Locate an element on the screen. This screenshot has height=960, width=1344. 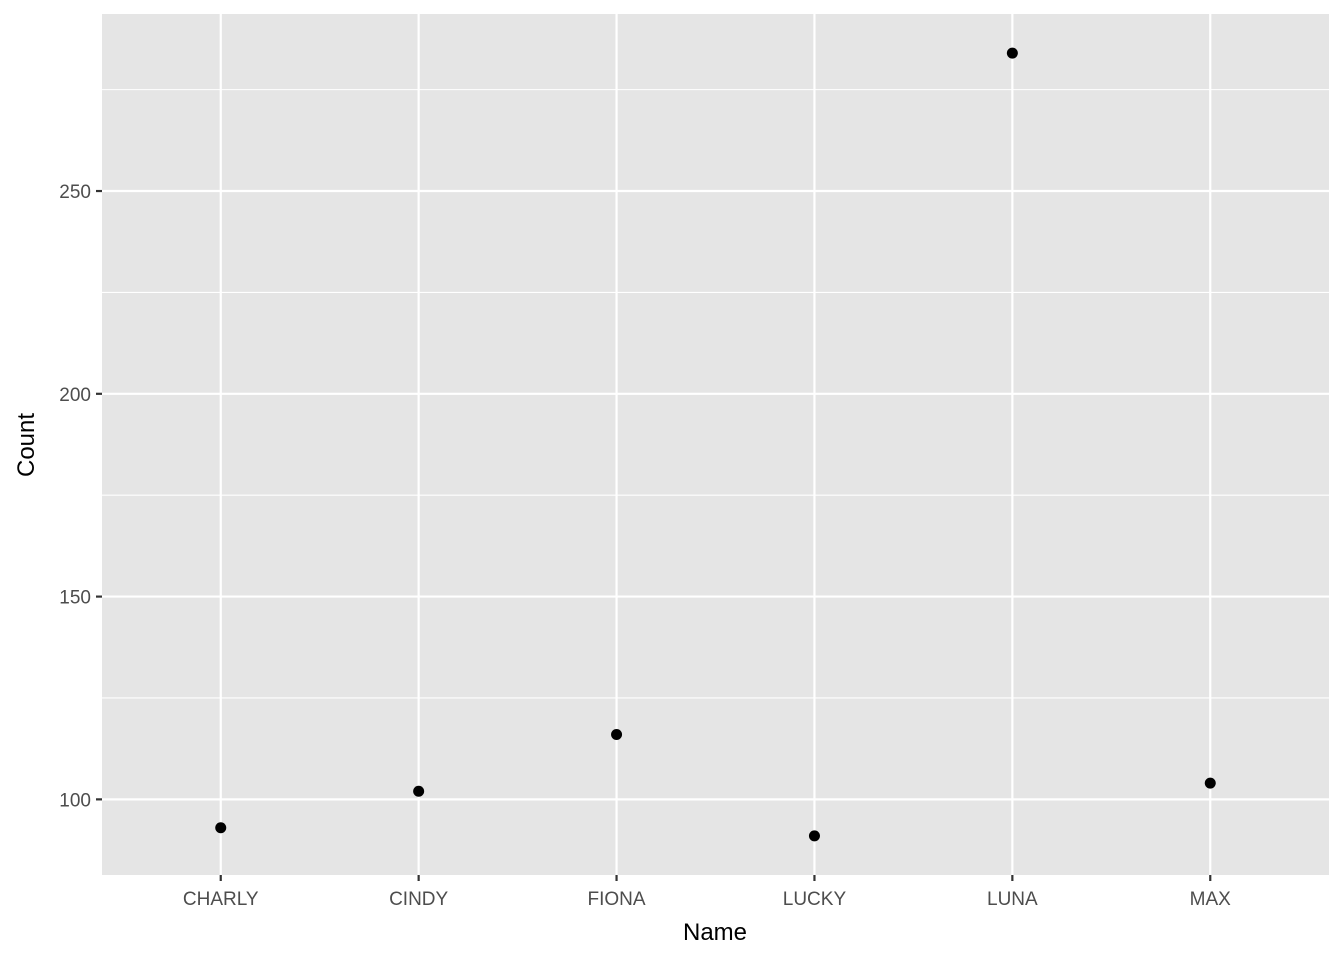
x-tick-label: CHARLY is located at coordinates (221, 899).